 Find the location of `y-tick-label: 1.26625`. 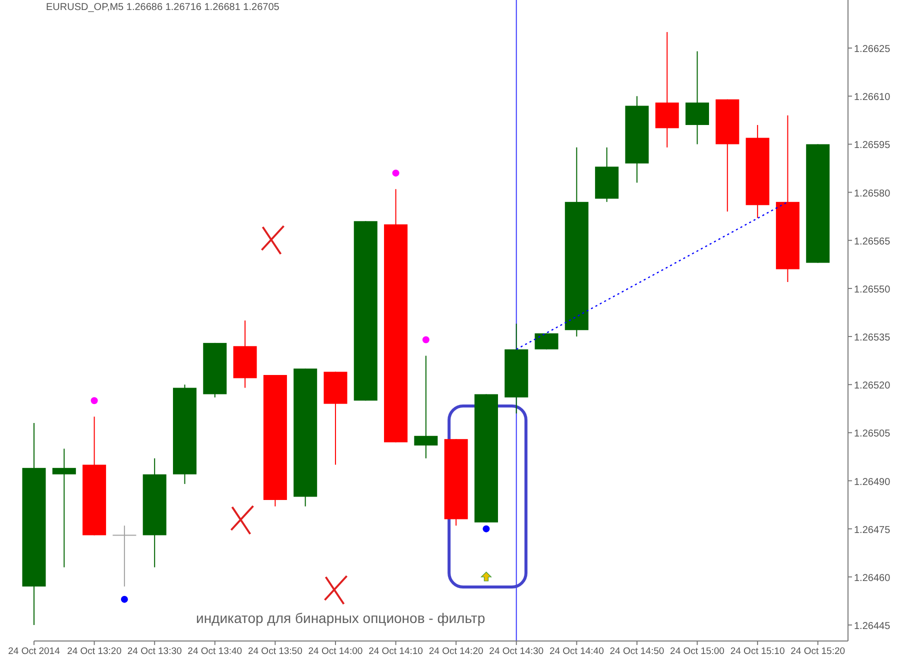

y-tick-label: 1.26625 is located at coordinates (872, 50).